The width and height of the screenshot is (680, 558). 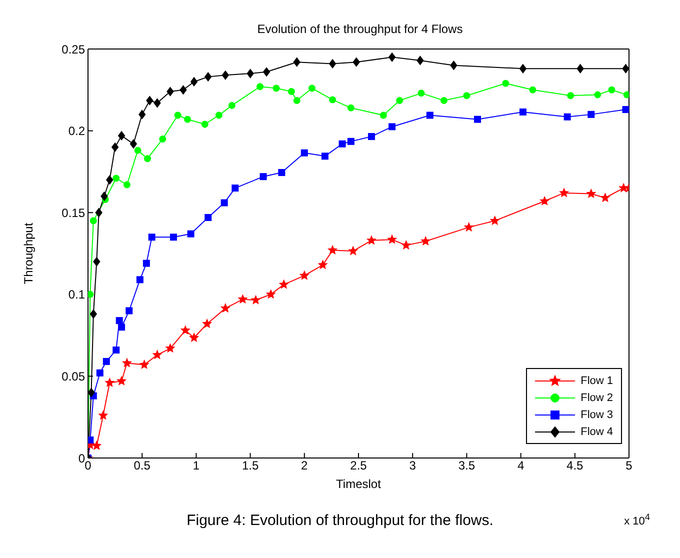 What do you see at coordinates (74, 376) in the screenshot?
I see `y-tick-label: 0.05` at bounding box center [74, 376].